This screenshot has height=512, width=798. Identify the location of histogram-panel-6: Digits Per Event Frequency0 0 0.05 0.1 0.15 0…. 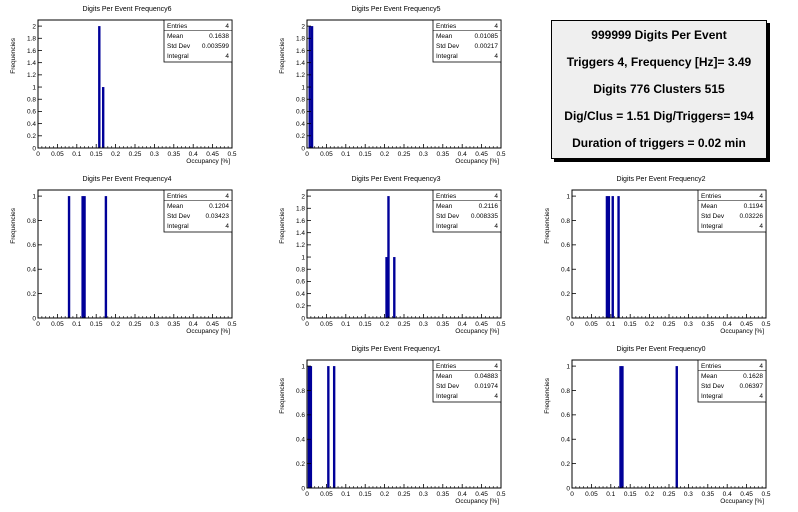
(657, 425).